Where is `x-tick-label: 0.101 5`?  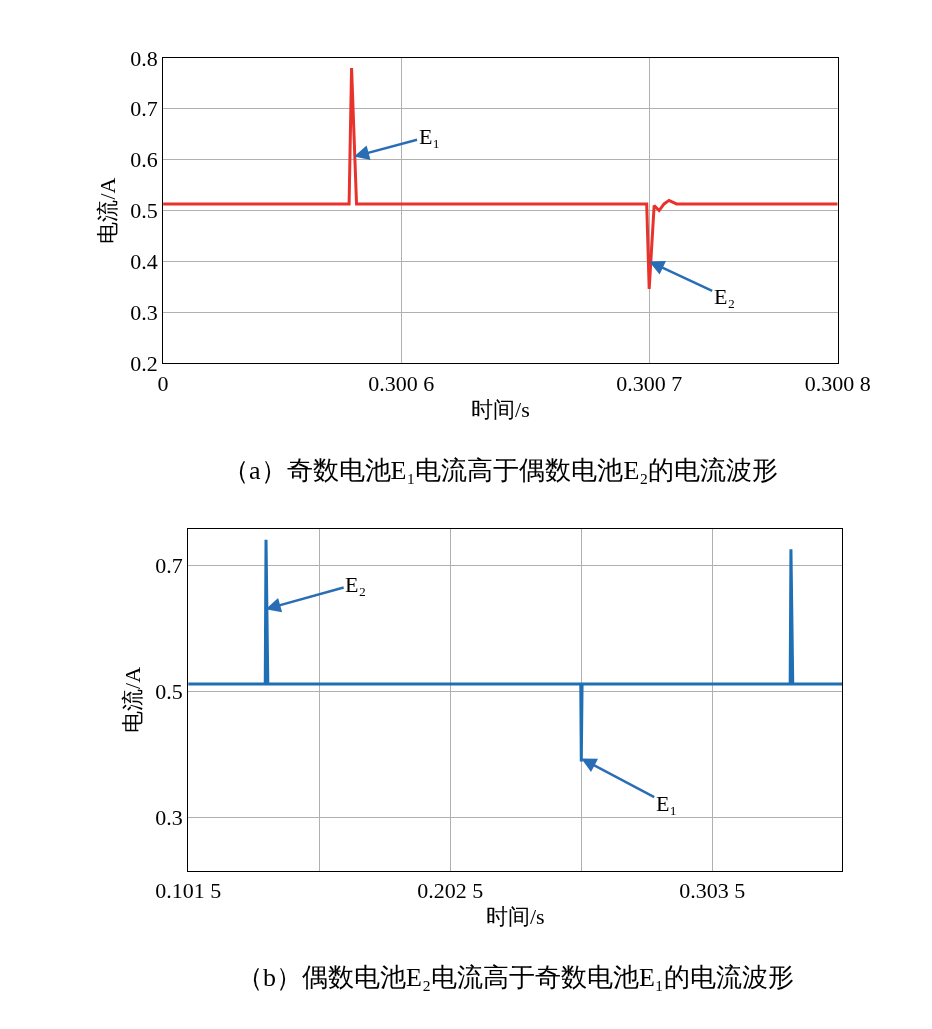 x-tick-label: 0.101 5 is located at coordinates (188, 891).